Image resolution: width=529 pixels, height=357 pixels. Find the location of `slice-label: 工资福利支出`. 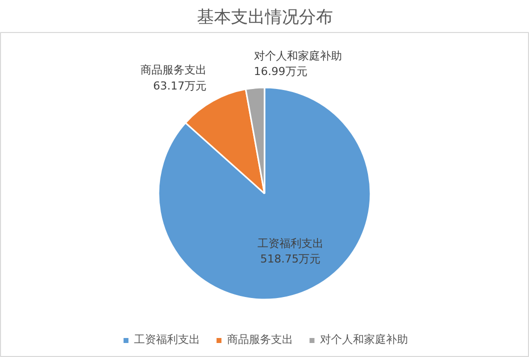

slice-label: 工资福利支出 is located at coordinates (290, 243).